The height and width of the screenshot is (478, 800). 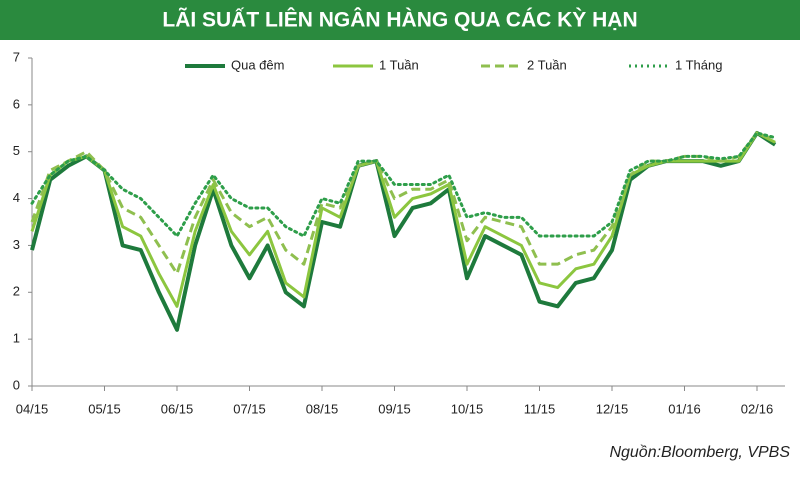 I want to click on x-tick-label: 10/15, so click(x=467, y=408).